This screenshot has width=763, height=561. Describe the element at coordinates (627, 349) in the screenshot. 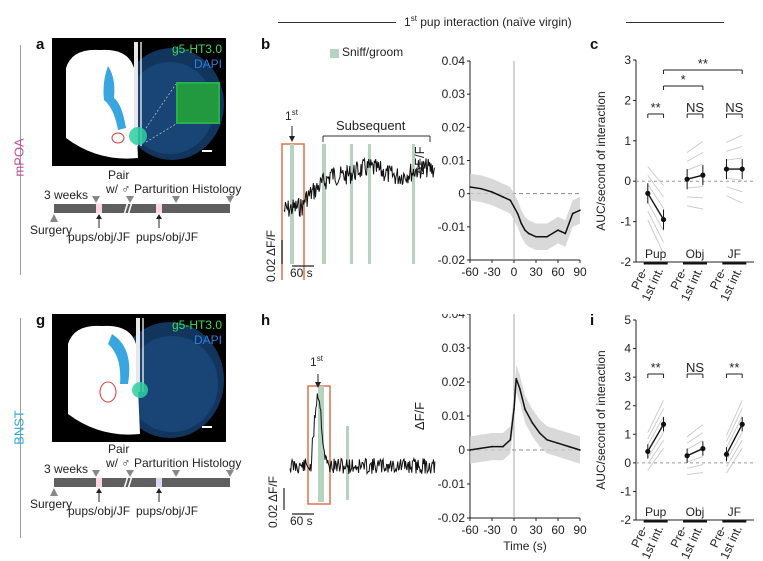

I see `y-tick-label: 4` at that location.